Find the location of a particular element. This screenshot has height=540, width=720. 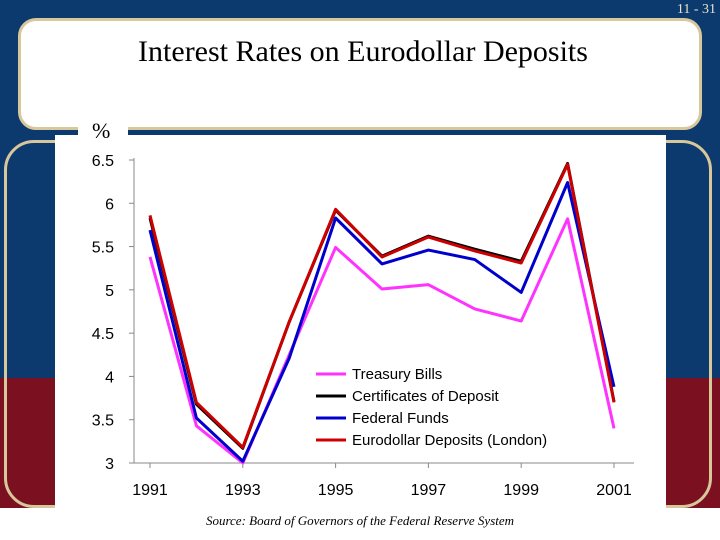

y-axis-unit-label: % is located at coordinates (101, 130).